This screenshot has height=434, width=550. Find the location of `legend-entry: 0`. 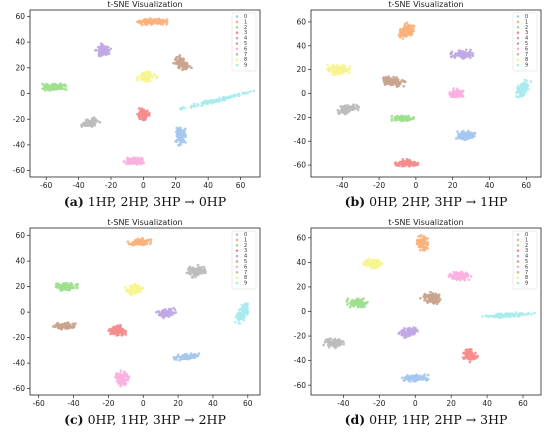

legend-entry: 0 is located at coordinates (245, 17).